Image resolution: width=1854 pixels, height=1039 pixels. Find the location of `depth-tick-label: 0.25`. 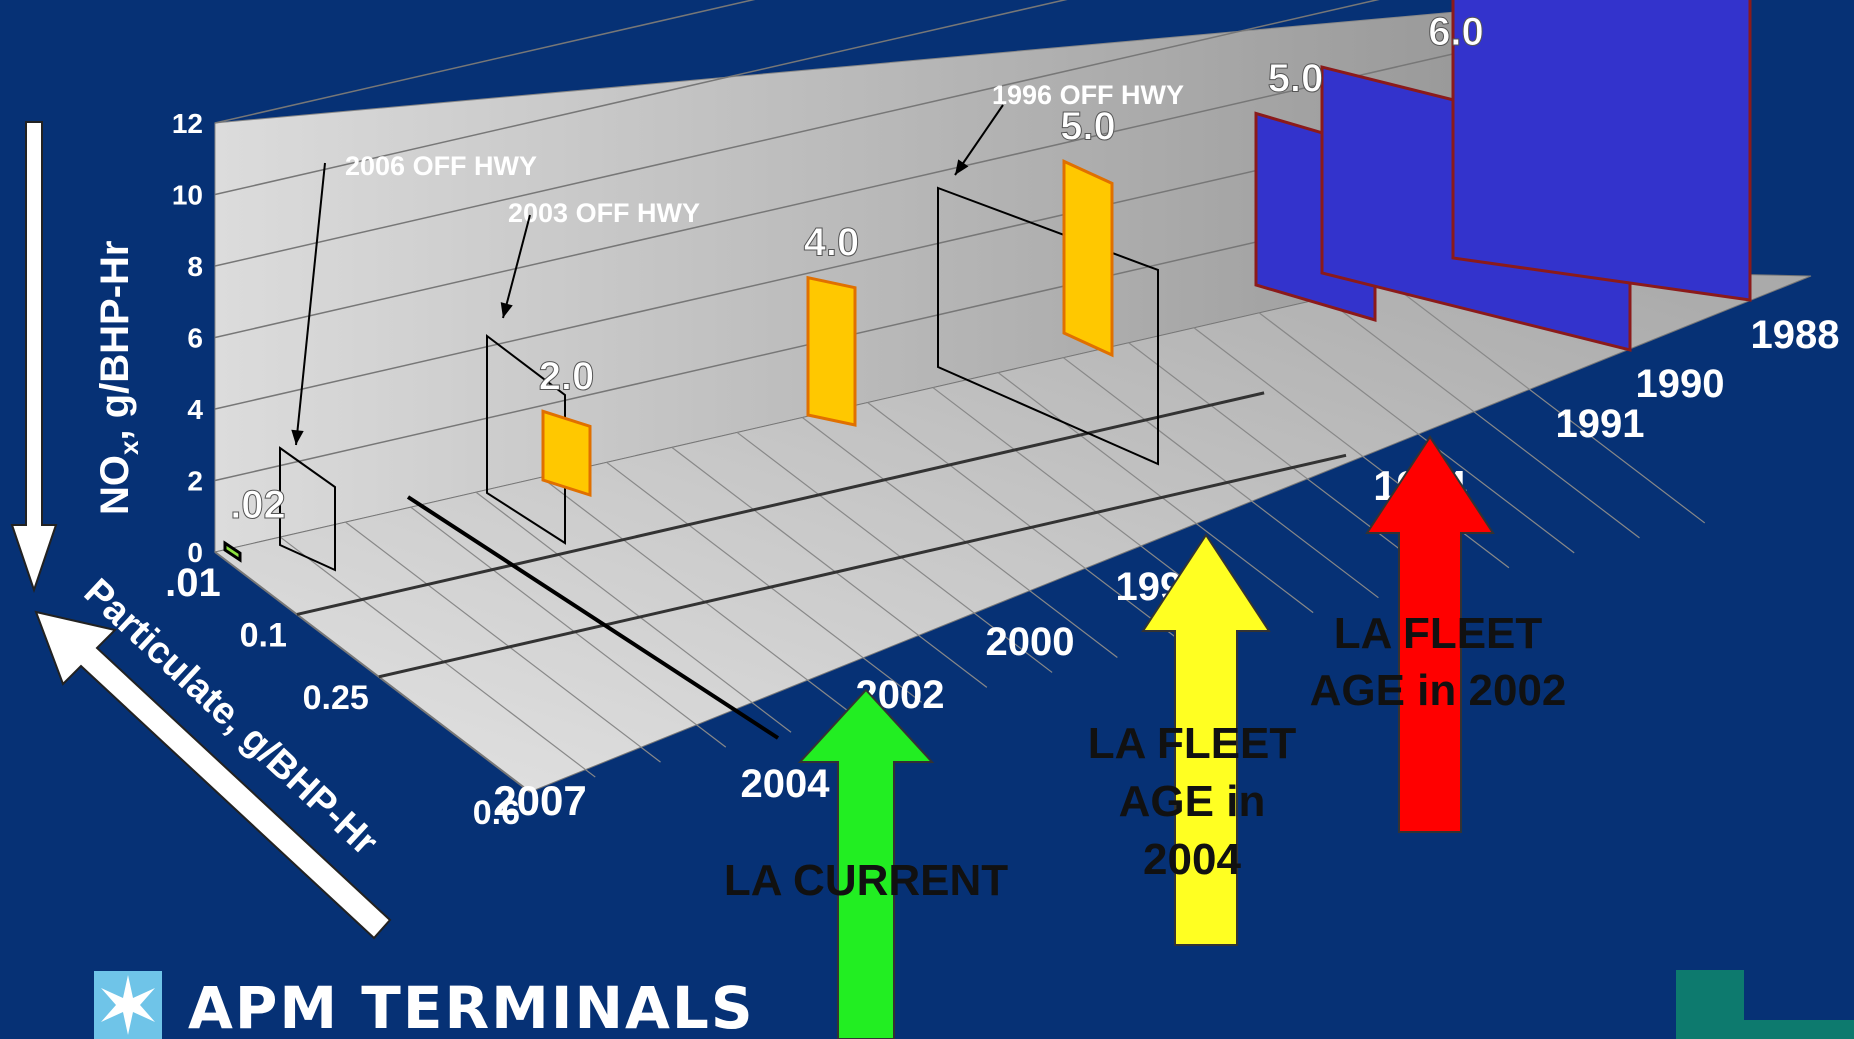

depth-tick-label: 0.25 is located at coordinates (336, 698).